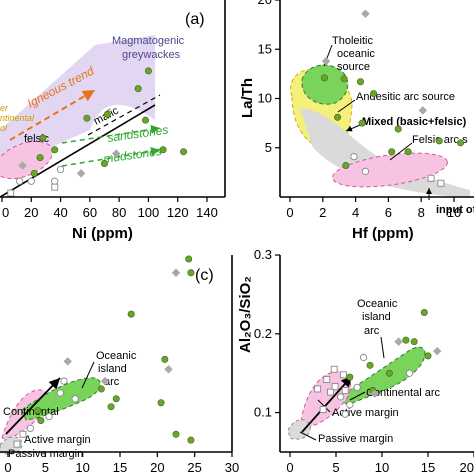  Describe the element at coordinates (373, 208) in the screenshot. I see `panel-b-x-ticks: 0 2 4 6 8 10` at that location.